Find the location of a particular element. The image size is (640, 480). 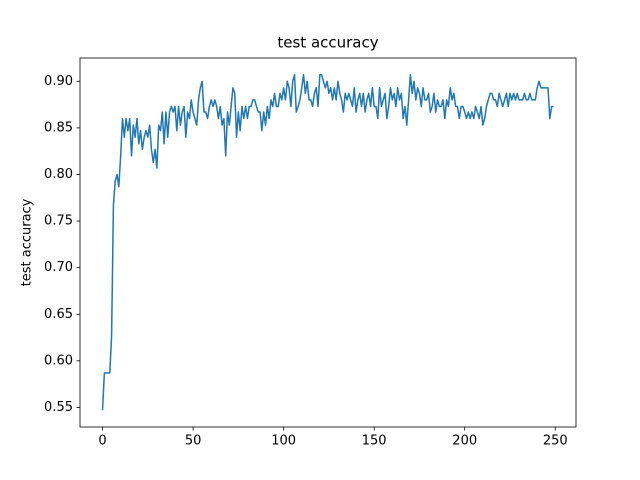

y-tick-label: 0.65 is located at coordinates (58, 314).